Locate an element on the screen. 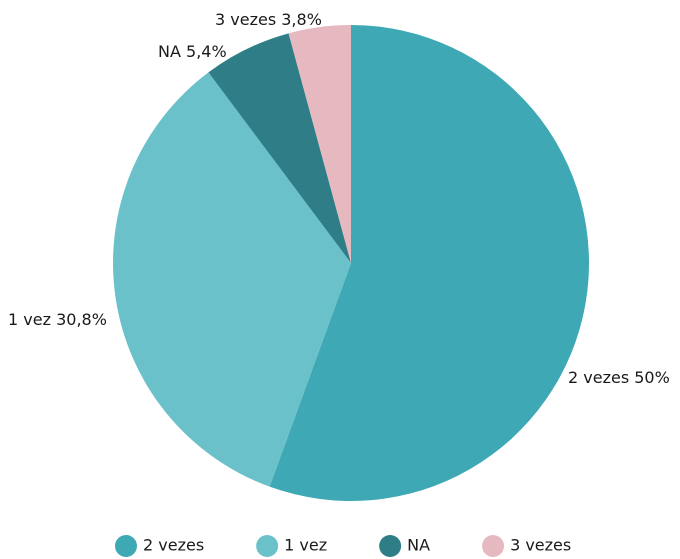 This screenshot has width=680, height=559. data-label-category: NA is located at coordinates (169, 51).